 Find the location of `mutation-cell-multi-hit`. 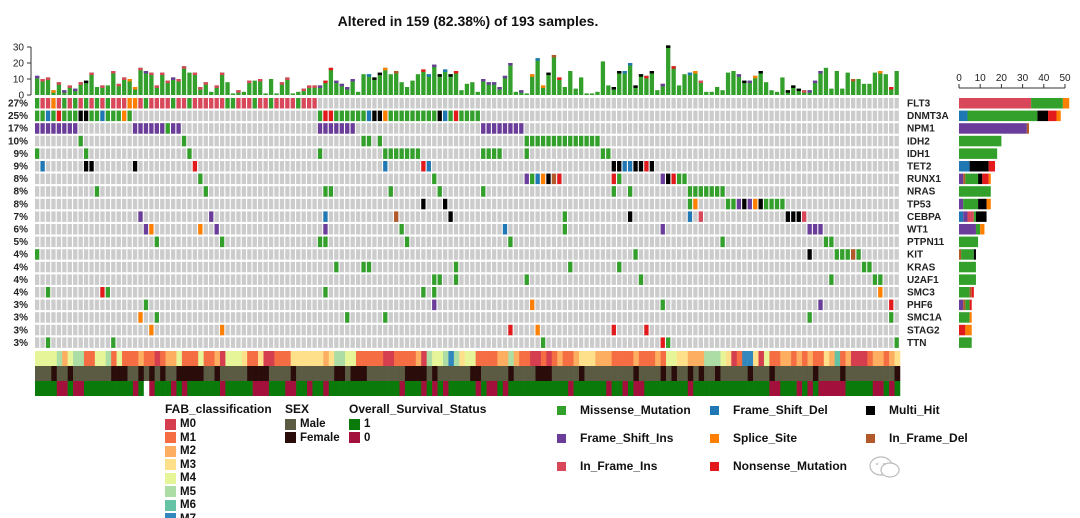

mutation-cell-multi-hit is located at coordinates (450, 216).